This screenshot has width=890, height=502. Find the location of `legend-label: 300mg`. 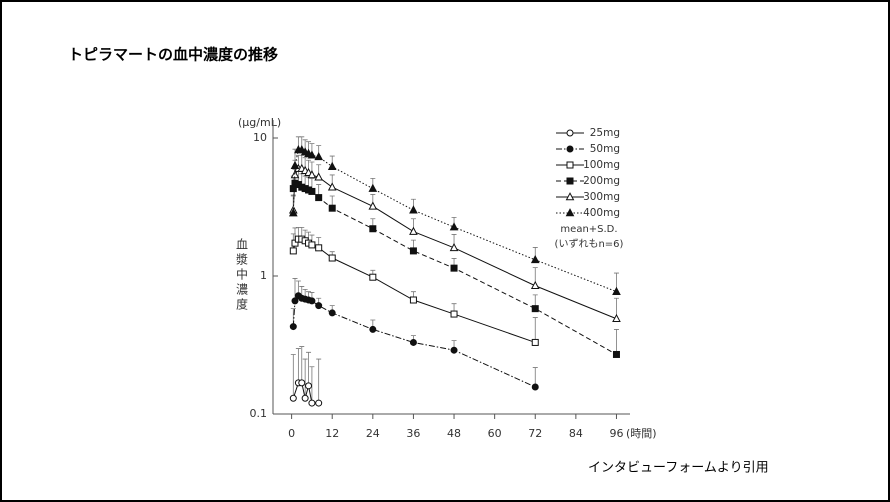

legend-label: 300mg is located at coordinates (601, 197).